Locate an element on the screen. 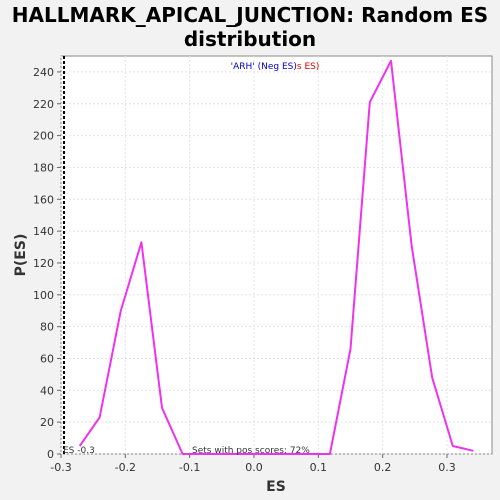 This screenshot has width=500, height=500. y-tick-label: 200 is located at coordinates (43, 136).